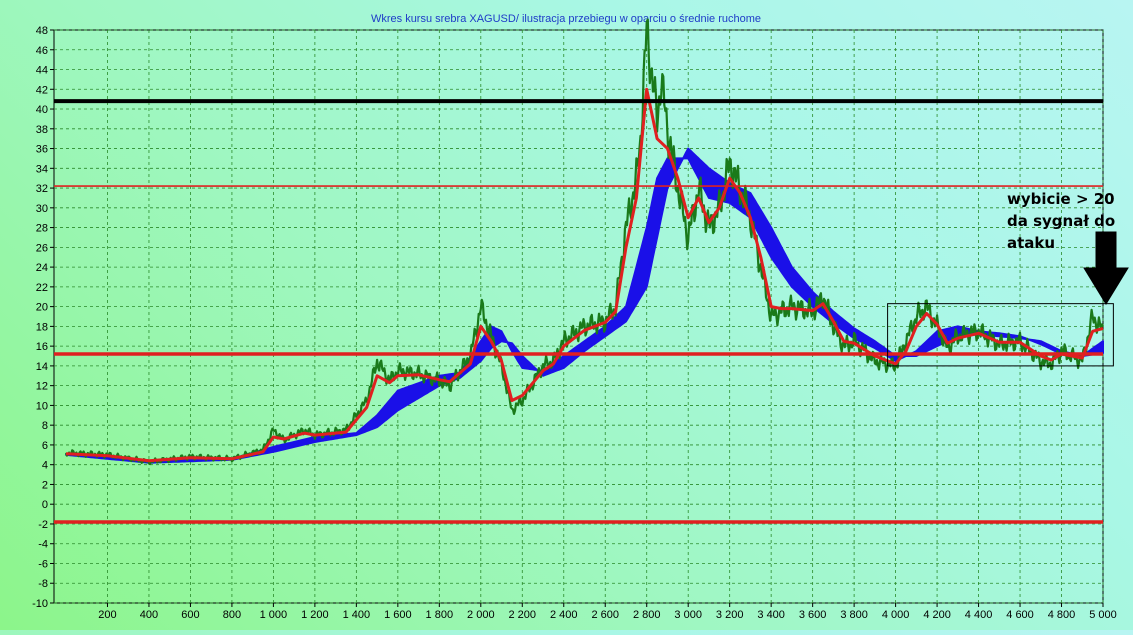 The width and height of the screenshot is (1133, 635). I want to click on y-tick-label: -10, so click(40, 604).